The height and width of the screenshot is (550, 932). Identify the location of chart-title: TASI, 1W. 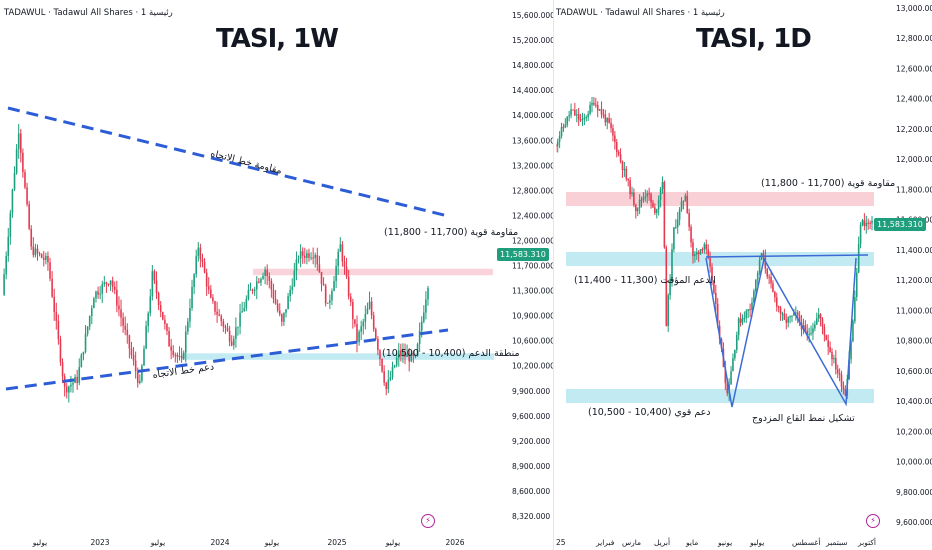
(277, 39).